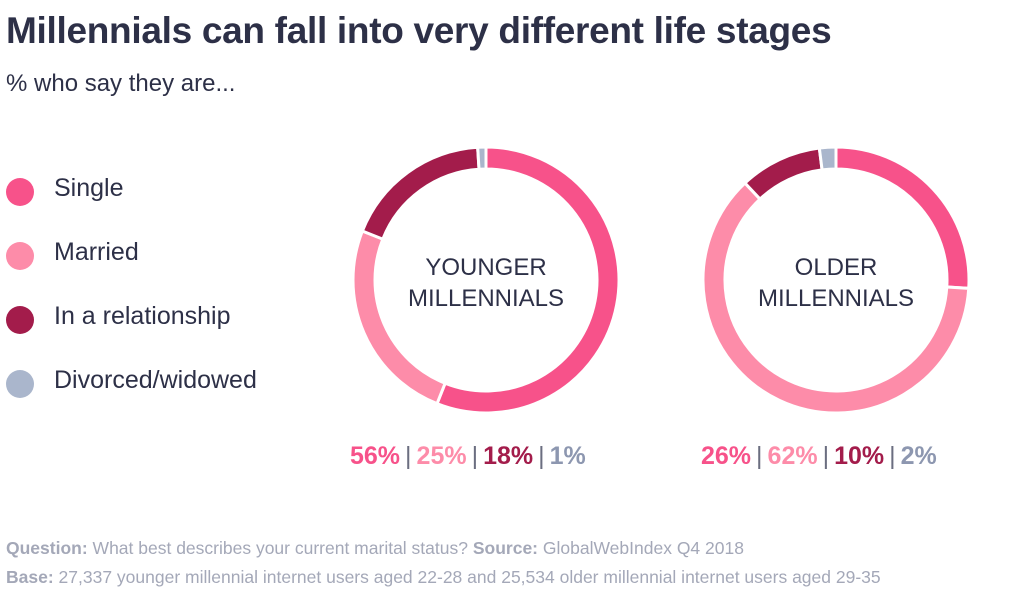 Image resolution: width=1024 pixels, height=609 pixels. Describe the element at coordinates (836, 298) in the screenshot. I see `older-label-line-2: MILLENNIALS` at that location.